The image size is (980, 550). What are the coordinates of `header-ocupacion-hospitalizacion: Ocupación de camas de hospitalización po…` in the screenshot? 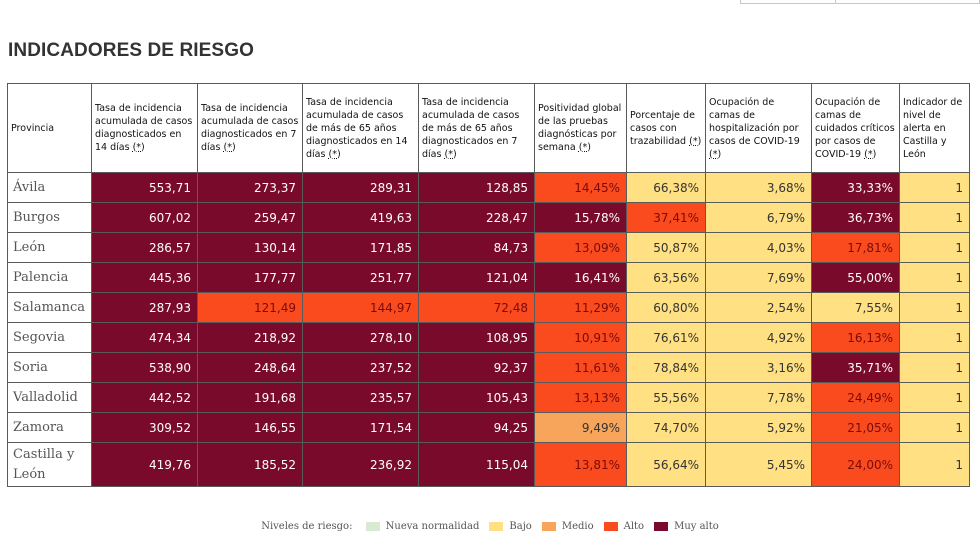 It's located at (758, 128).